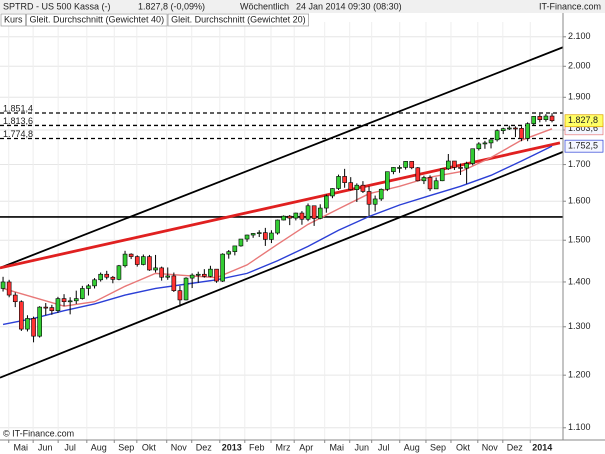  What do you see at coordinates (57, 6) in the screenshot?
I see `symbol: SPTRD - US 500 Kassa (-)` at bounding box center [57, 6].